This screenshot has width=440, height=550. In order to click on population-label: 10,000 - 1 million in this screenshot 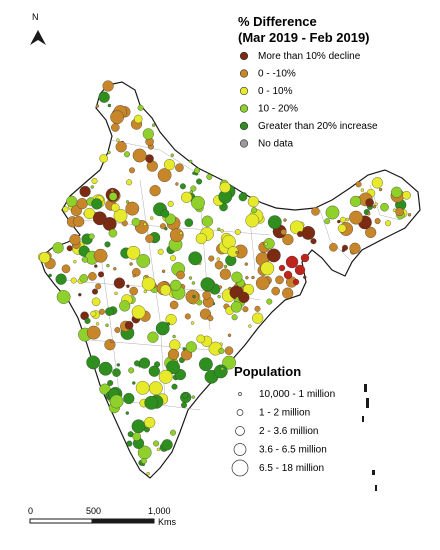, I will do `click(297, 394)`.